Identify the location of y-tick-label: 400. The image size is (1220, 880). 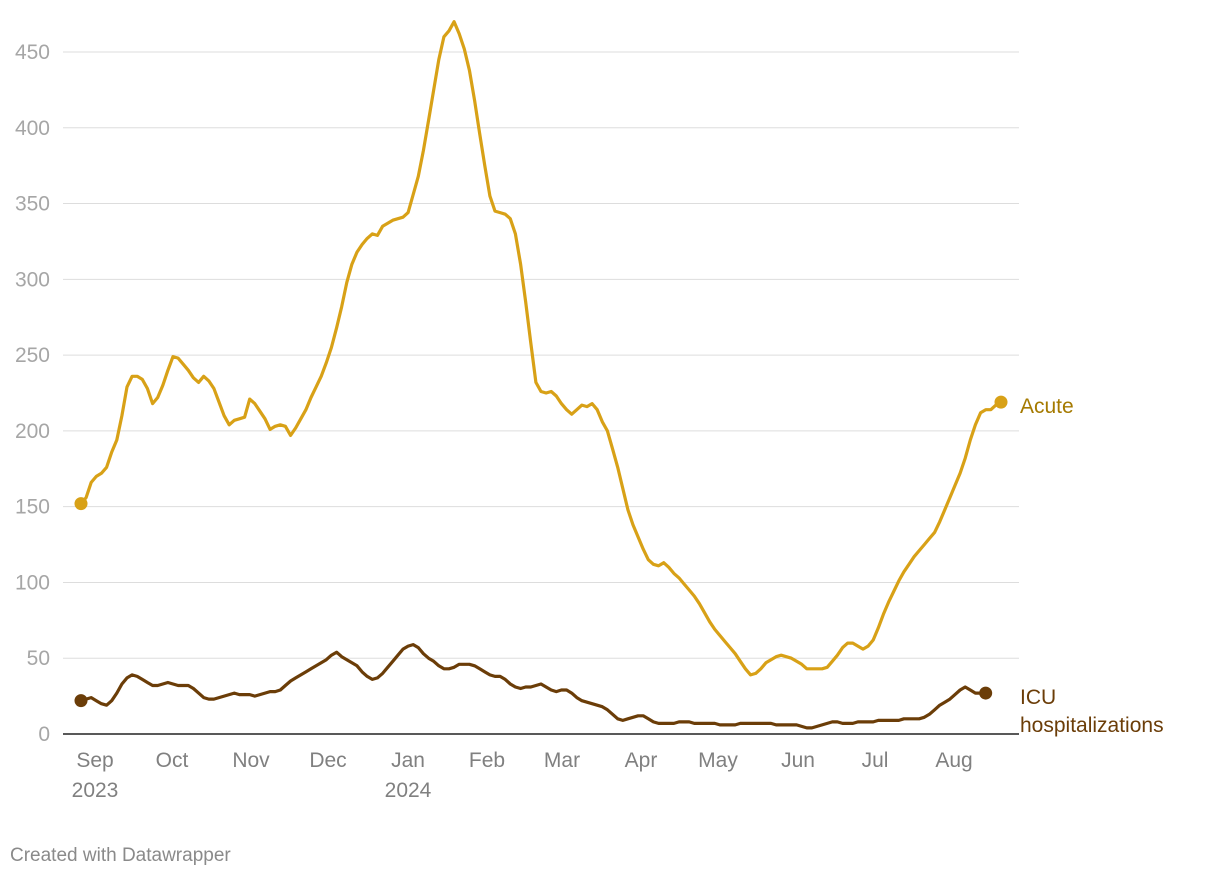
(32, 128).